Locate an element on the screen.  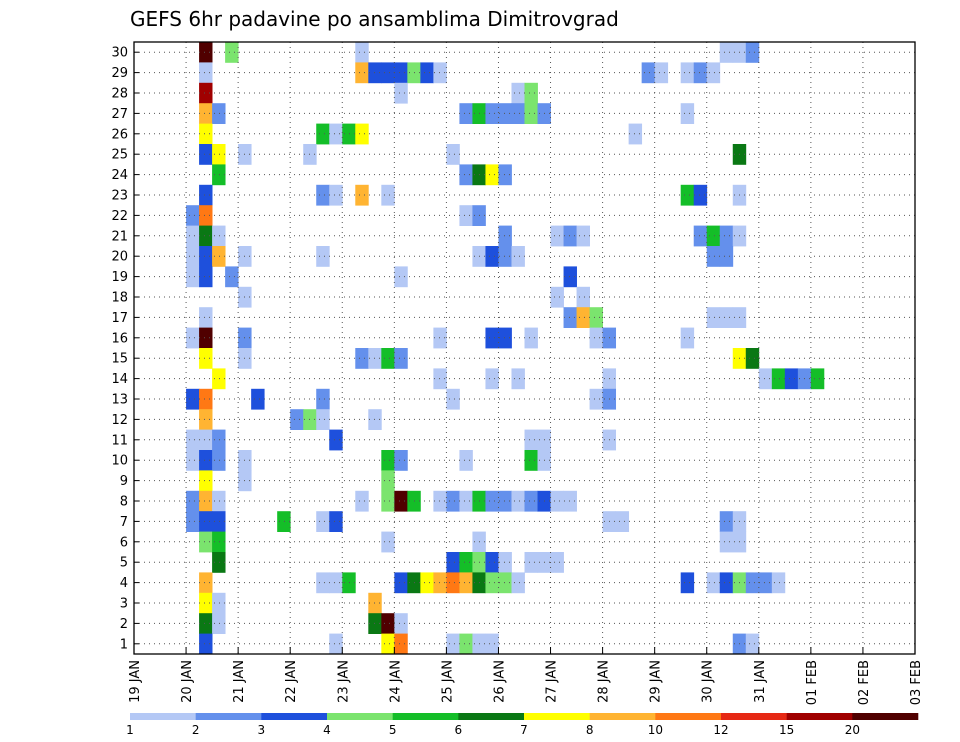
x-tick-label: 01 FEB is located at coordinates (812, 682).